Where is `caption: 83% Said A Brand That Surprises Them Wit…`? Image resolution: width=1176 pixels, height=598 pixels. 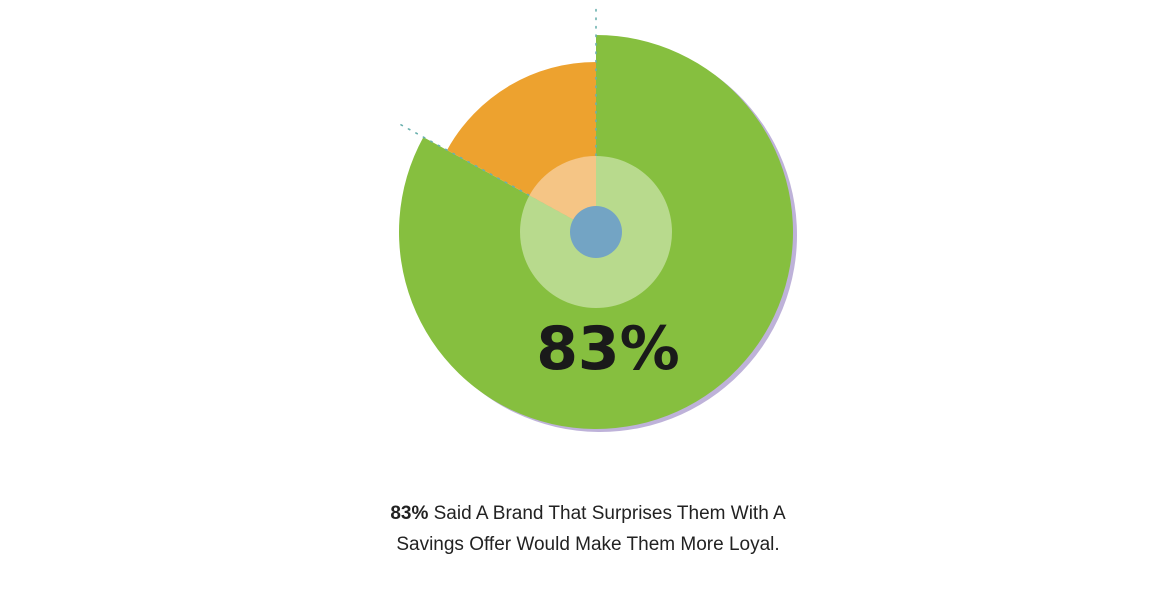
caption: 83% Said A Brand That Surprises Them Wit… is located at coordinates (588, 529).